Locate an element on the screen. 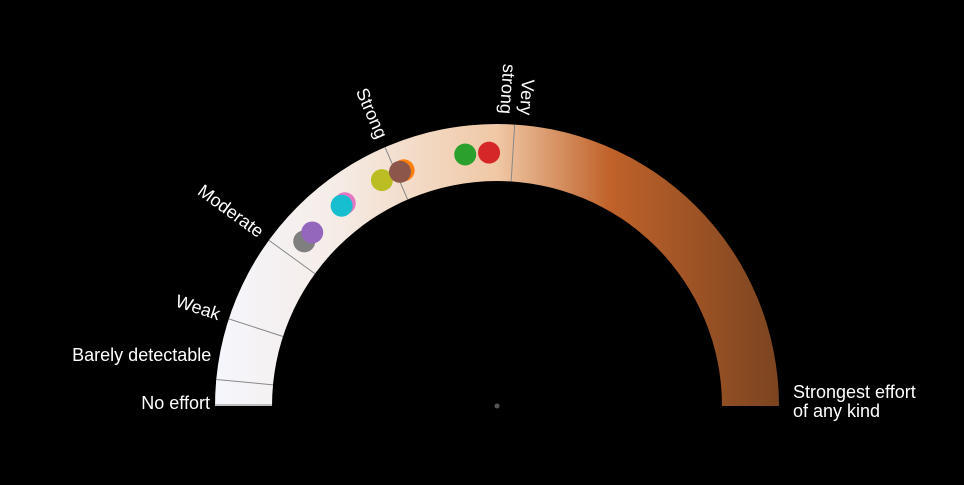 This screenshot has width=964, height=485. end-label-line: Strongest effort is located at coordinates (854, 392).